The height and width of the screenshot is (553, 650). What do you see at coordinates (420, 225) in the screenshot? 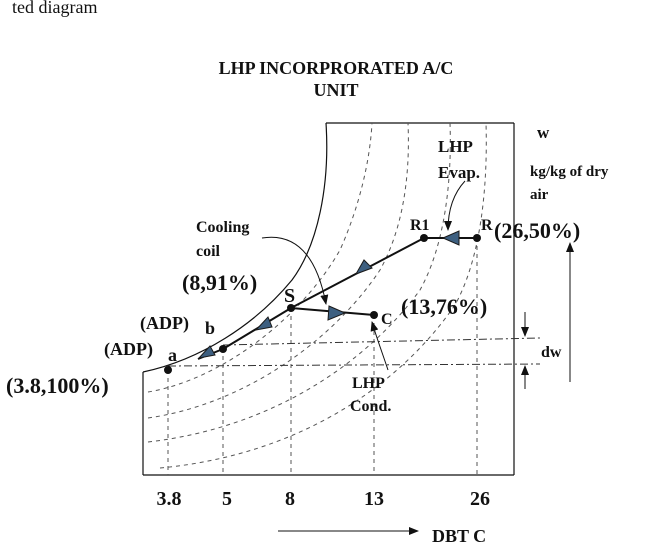
I see `point-r1-label: R1` at bounding box center [420, 225].